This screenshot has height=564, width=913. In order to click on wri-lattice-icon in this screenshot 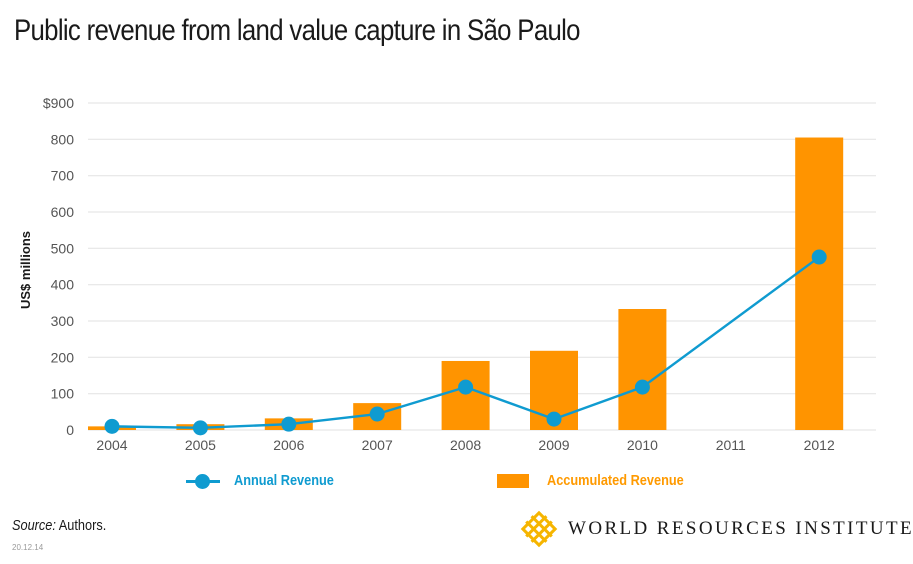, I will do `click(539, 529)`.